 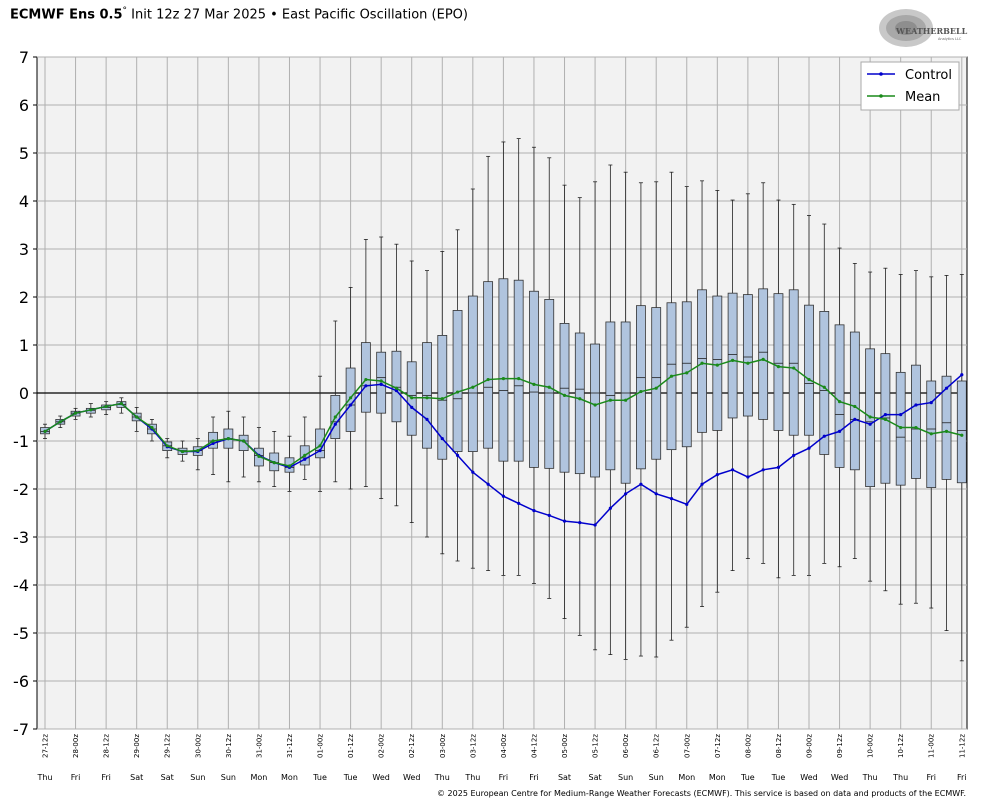 I want to click on x-tick-time: 01-12z, so click(x=351, y=746).